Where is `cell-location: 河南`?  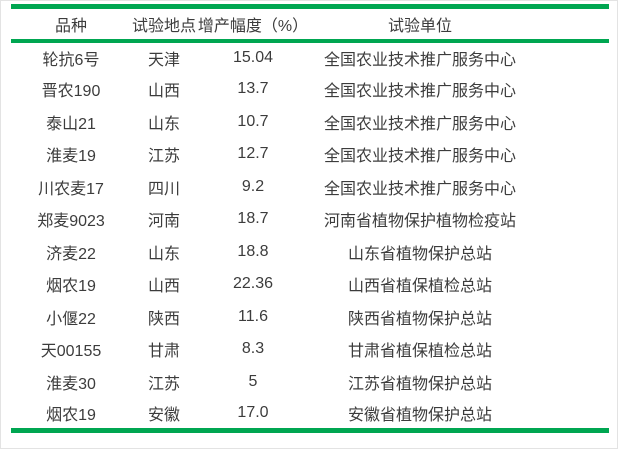
cell-location: 河南 is located at coordinates (163, 222).